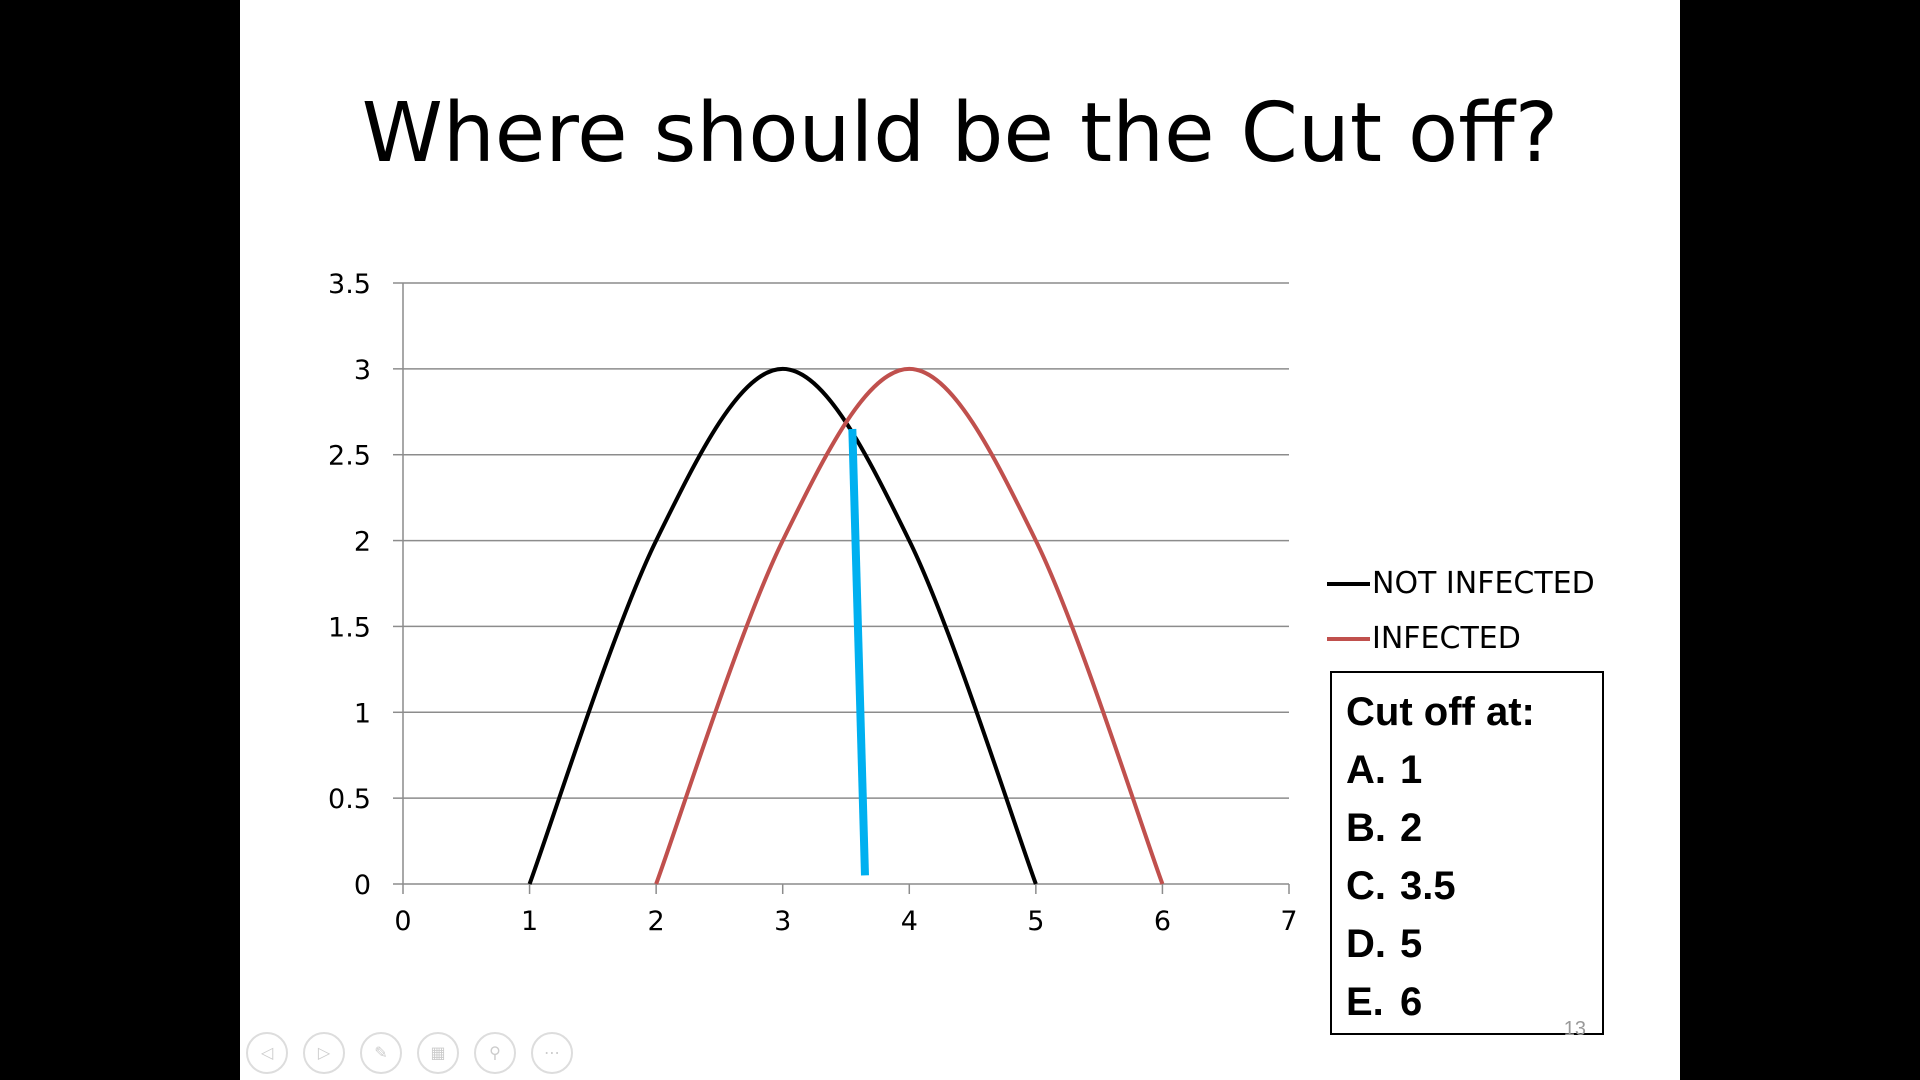 This screenshot has height=1080, width=1920. Describe the element at coordinates (349, 456) in the screenshot. I see `y-tick-label: 2.5` at that location.